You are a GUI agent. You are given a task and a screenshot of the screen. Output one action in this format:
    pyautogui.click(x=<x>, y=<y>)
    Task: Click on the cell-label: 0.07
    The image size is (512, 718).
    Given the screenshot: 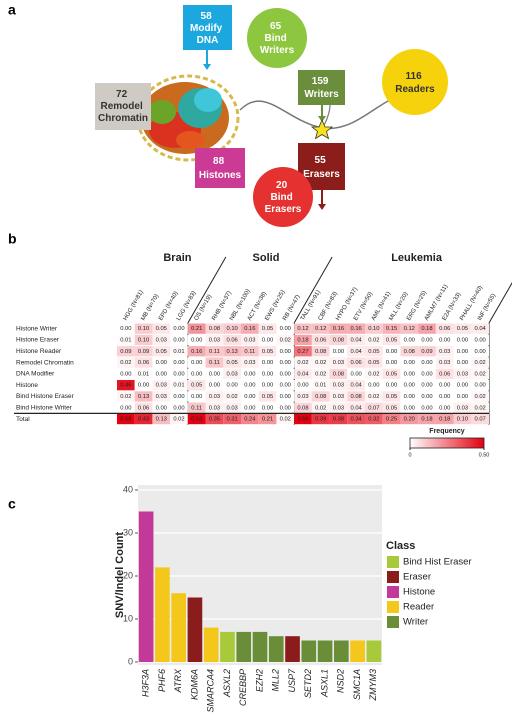 What is the action you would take?
    pyautogui.click(x=479, y=420)
    